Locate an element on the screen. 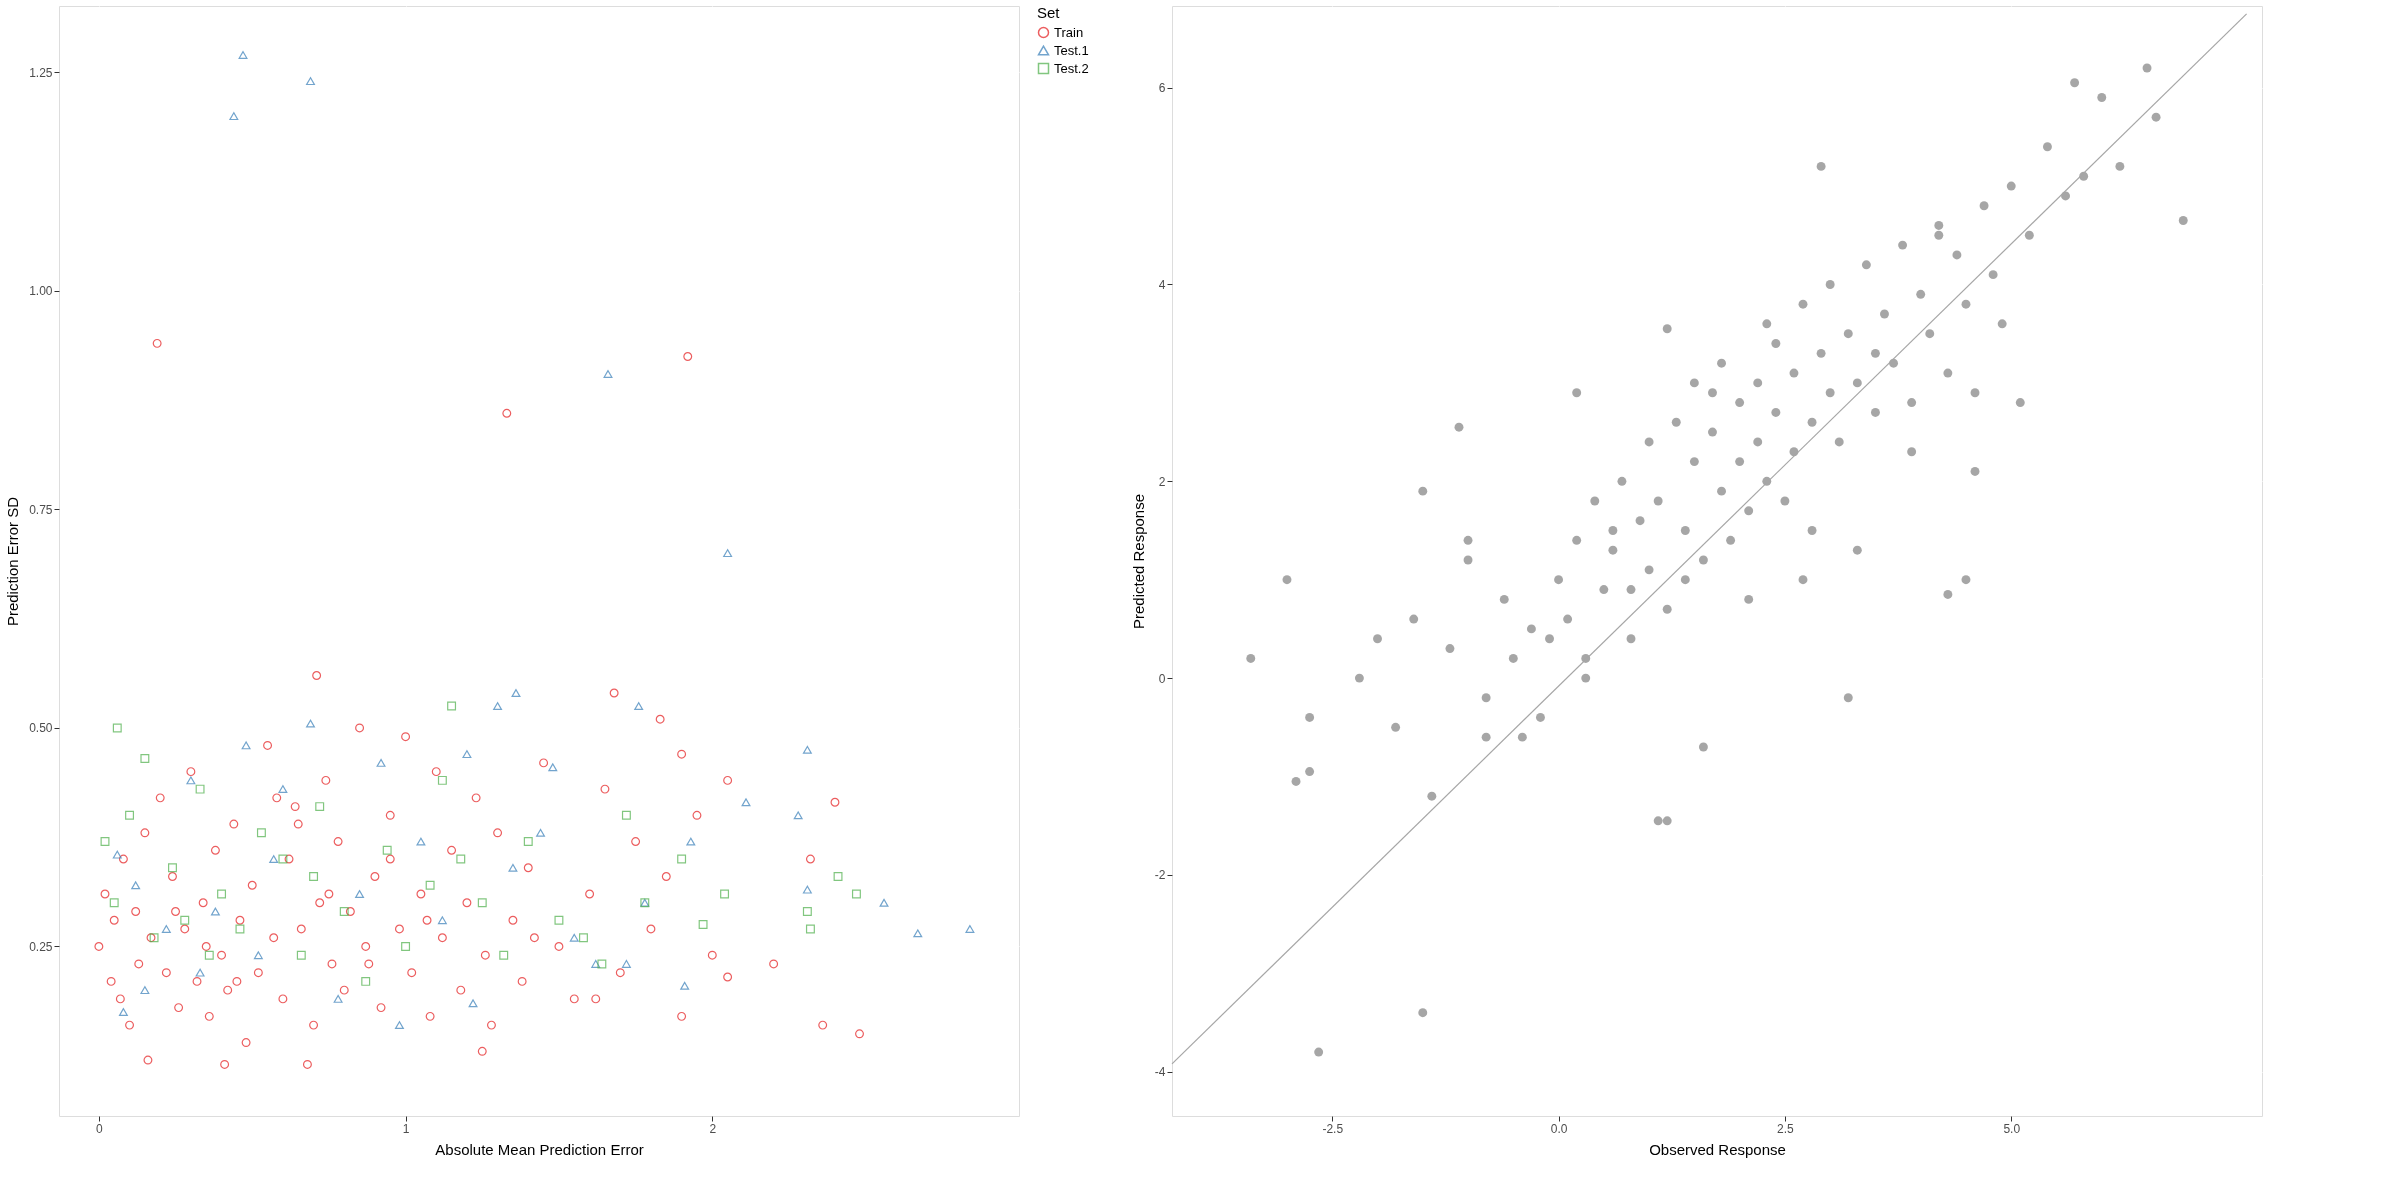  legend-title: Set is located at coordinates (1049, 12).